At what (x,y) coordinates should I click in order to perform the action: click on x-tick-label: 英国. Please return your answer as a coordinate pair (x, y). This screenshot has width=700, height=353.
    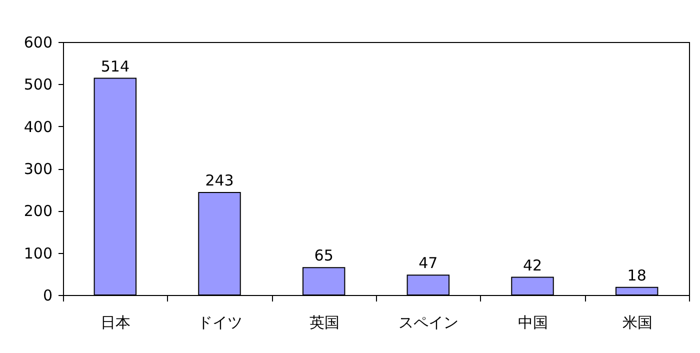
    Looking at the image, I should click on (324, 323).